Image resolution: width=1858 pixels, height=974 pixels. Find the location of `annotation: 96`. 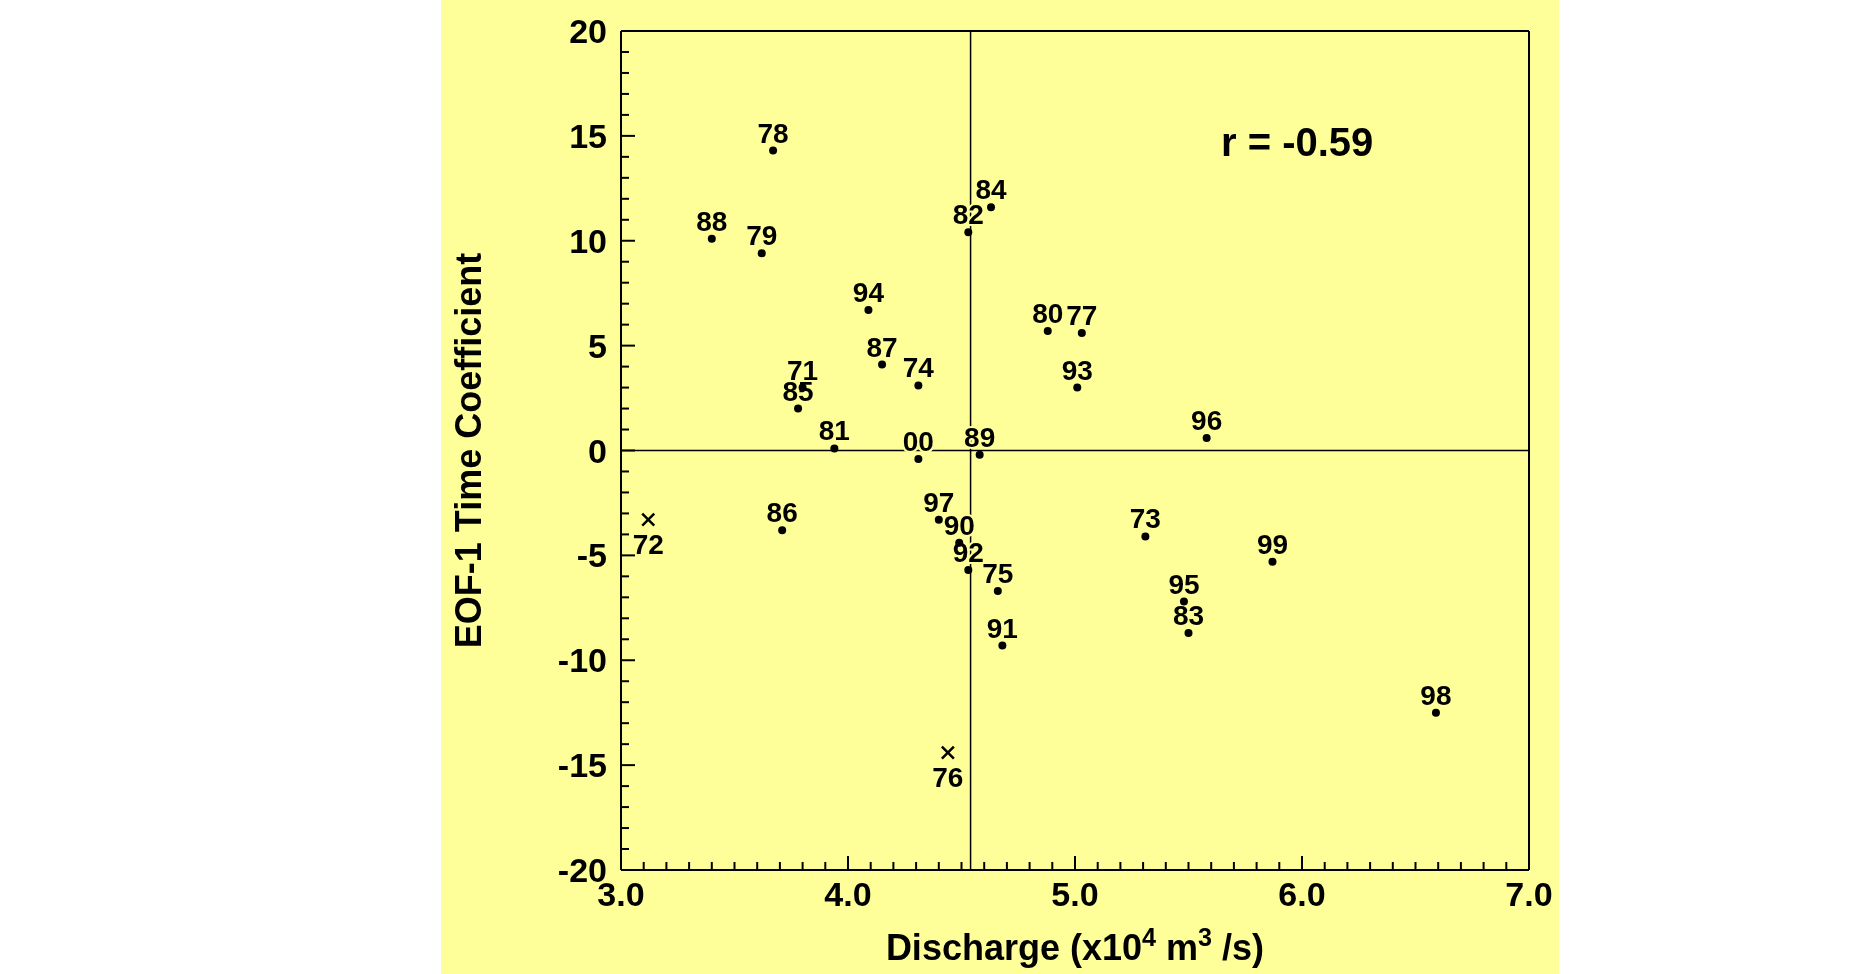

annotation: 96 is located at coordinates (1207, 420).